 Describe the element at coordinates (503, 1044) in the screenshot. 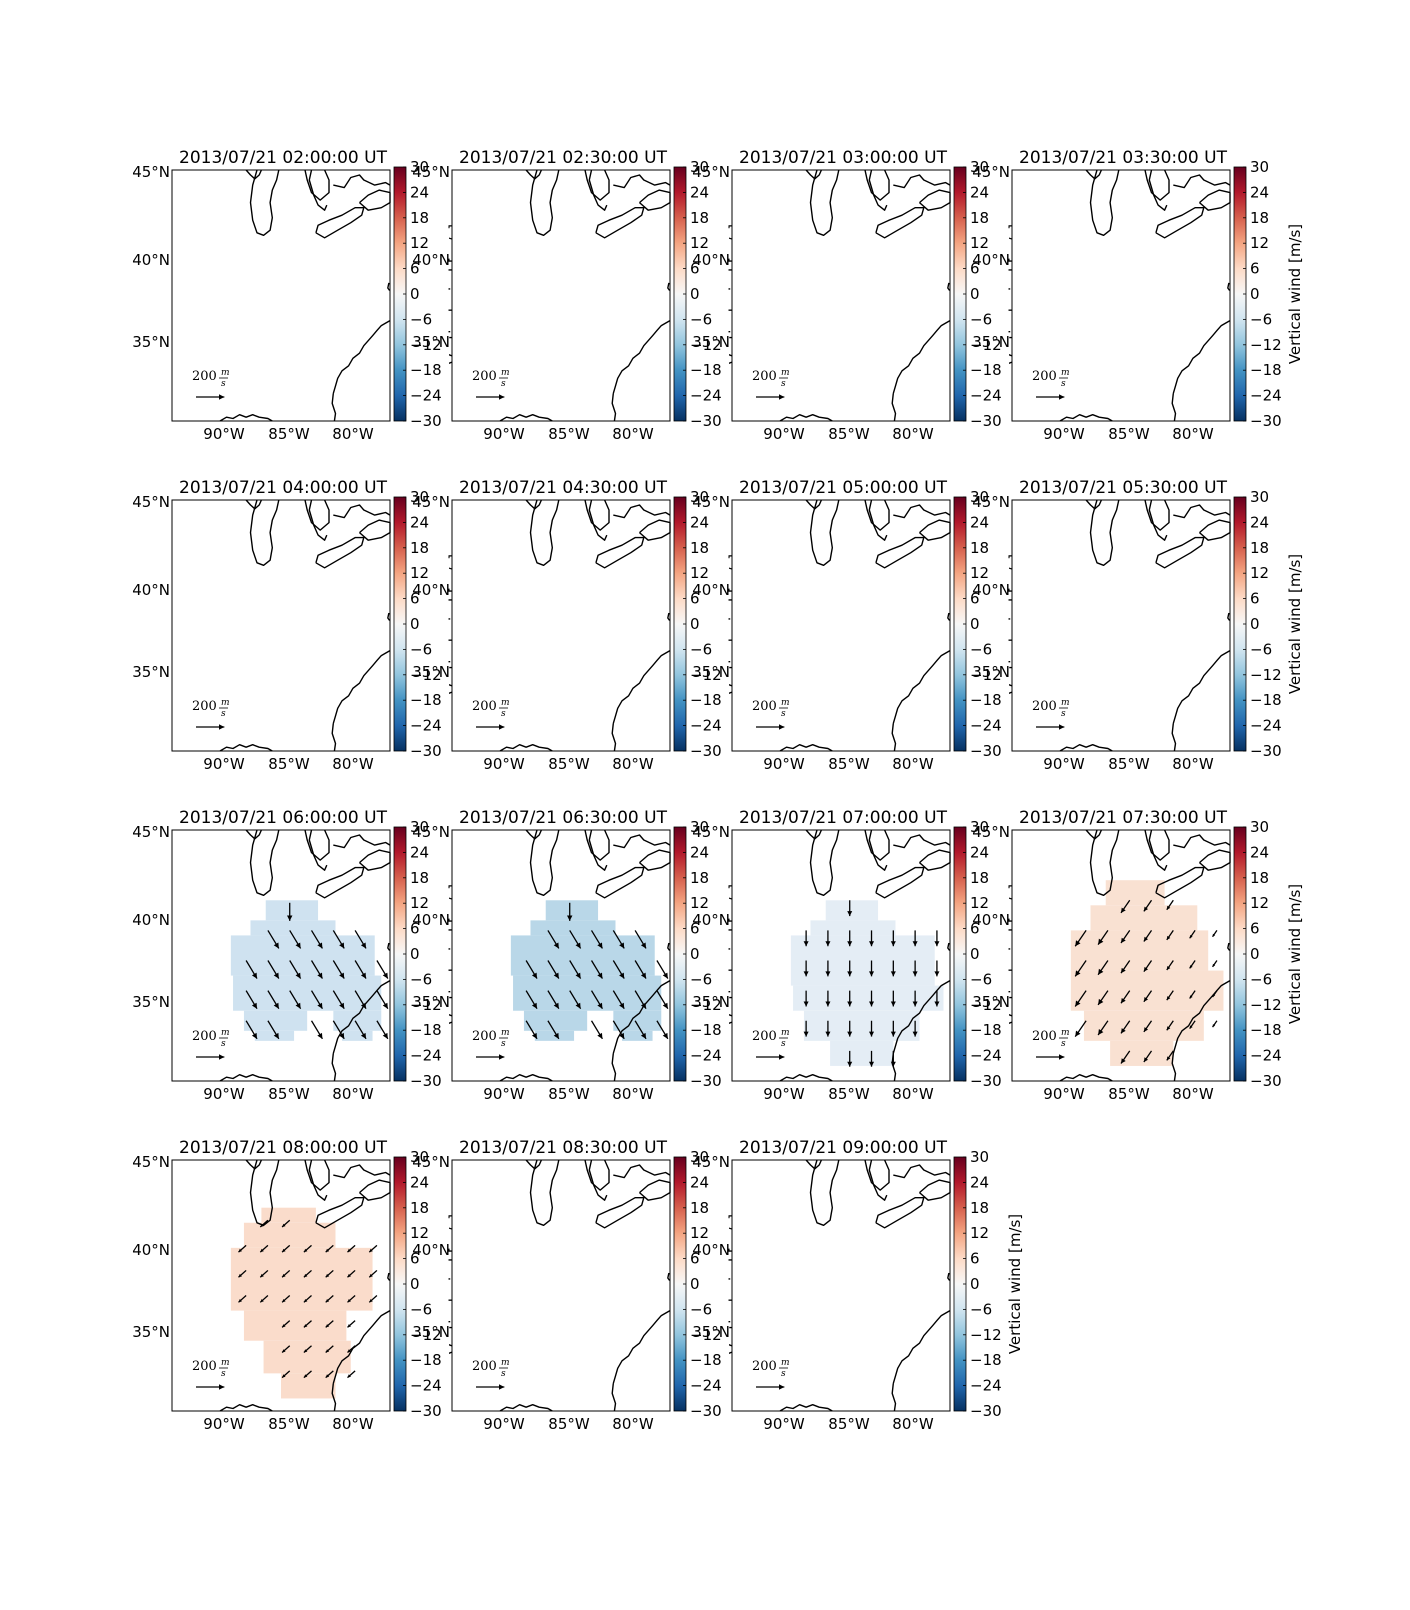

I see `quiver-key-unit-den: s` at that location.